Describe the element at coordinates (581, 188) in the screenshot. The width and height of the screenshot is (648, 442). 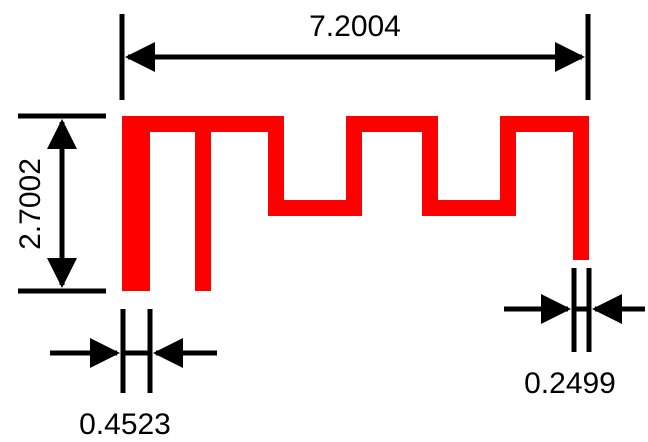
I see `meander-end` at that location.